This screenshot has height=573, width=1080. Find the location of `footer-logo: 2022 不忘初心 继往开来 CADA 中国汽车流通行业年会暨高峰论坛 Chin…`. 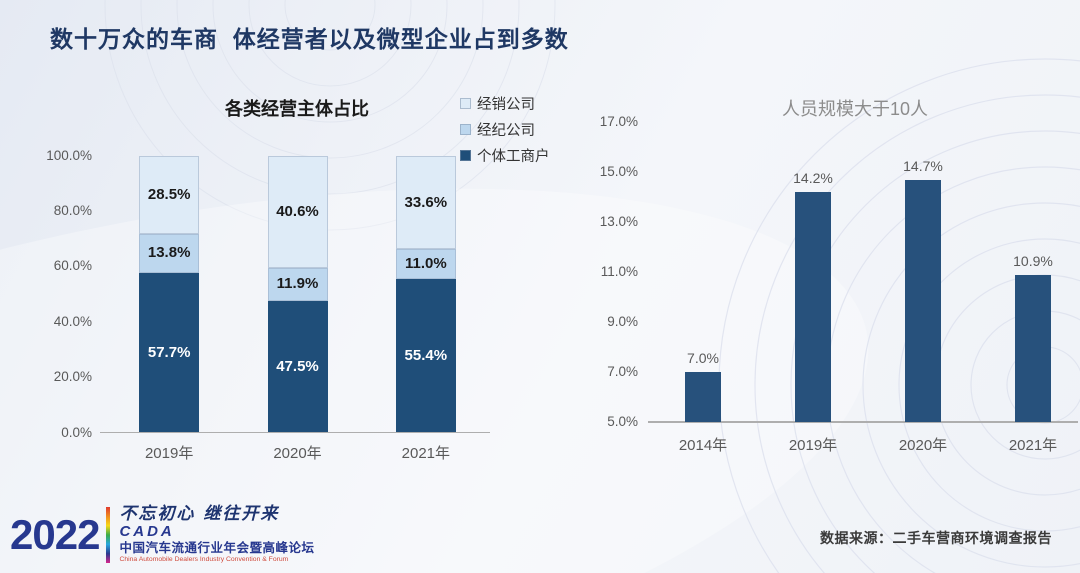

footer-logo: 2022 不忘初心 继往开来 CADA 中国汽车流通行业年会暨高峰论坛 Chin… is located at coordinates (162, 534).